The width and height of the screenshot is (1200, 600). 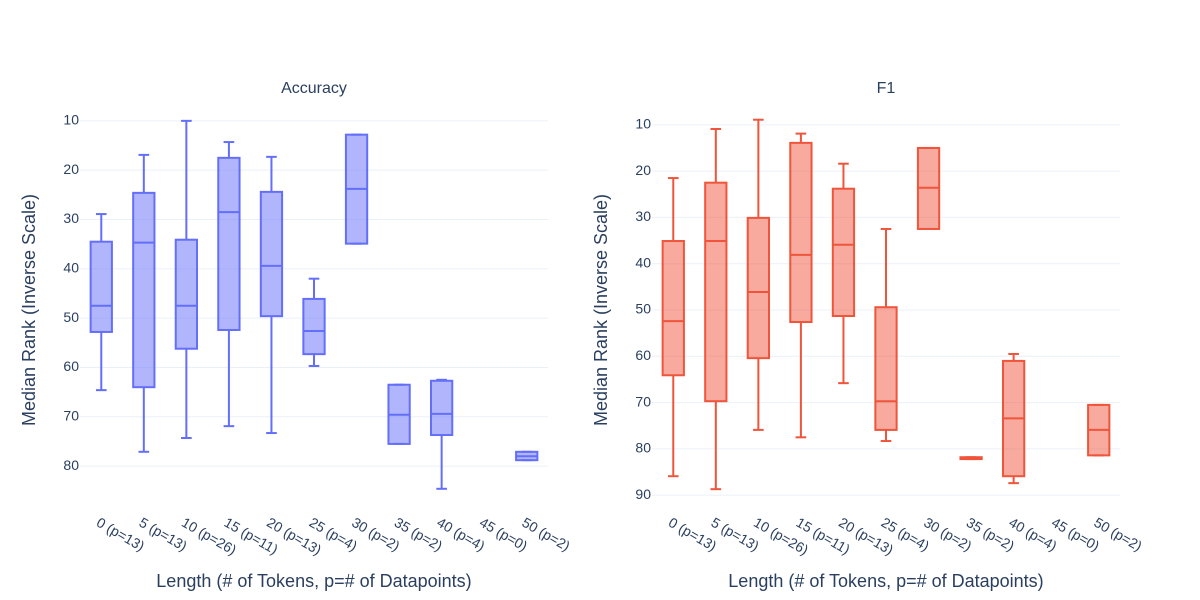 What do you see at coordinates (643, 494) in the screenshot?
I see `y-tick-label: 90` at bounding box center [643, 494].